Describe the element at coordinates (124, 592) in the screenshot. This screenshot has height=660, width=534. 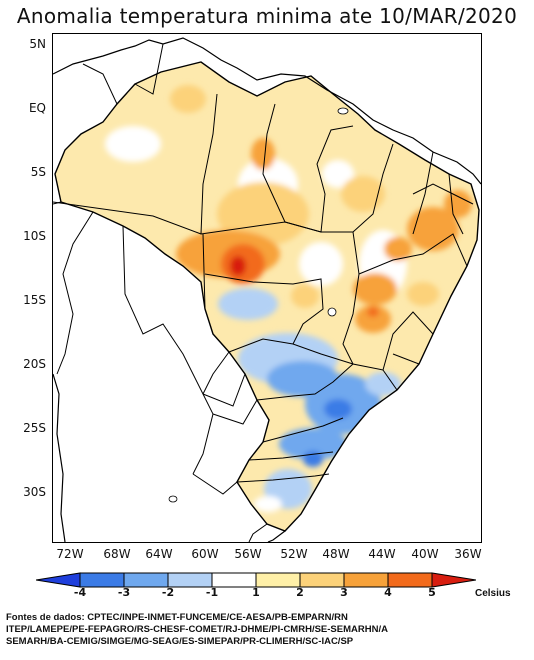
I see `colorbar-label-minus3: -3` at that location.